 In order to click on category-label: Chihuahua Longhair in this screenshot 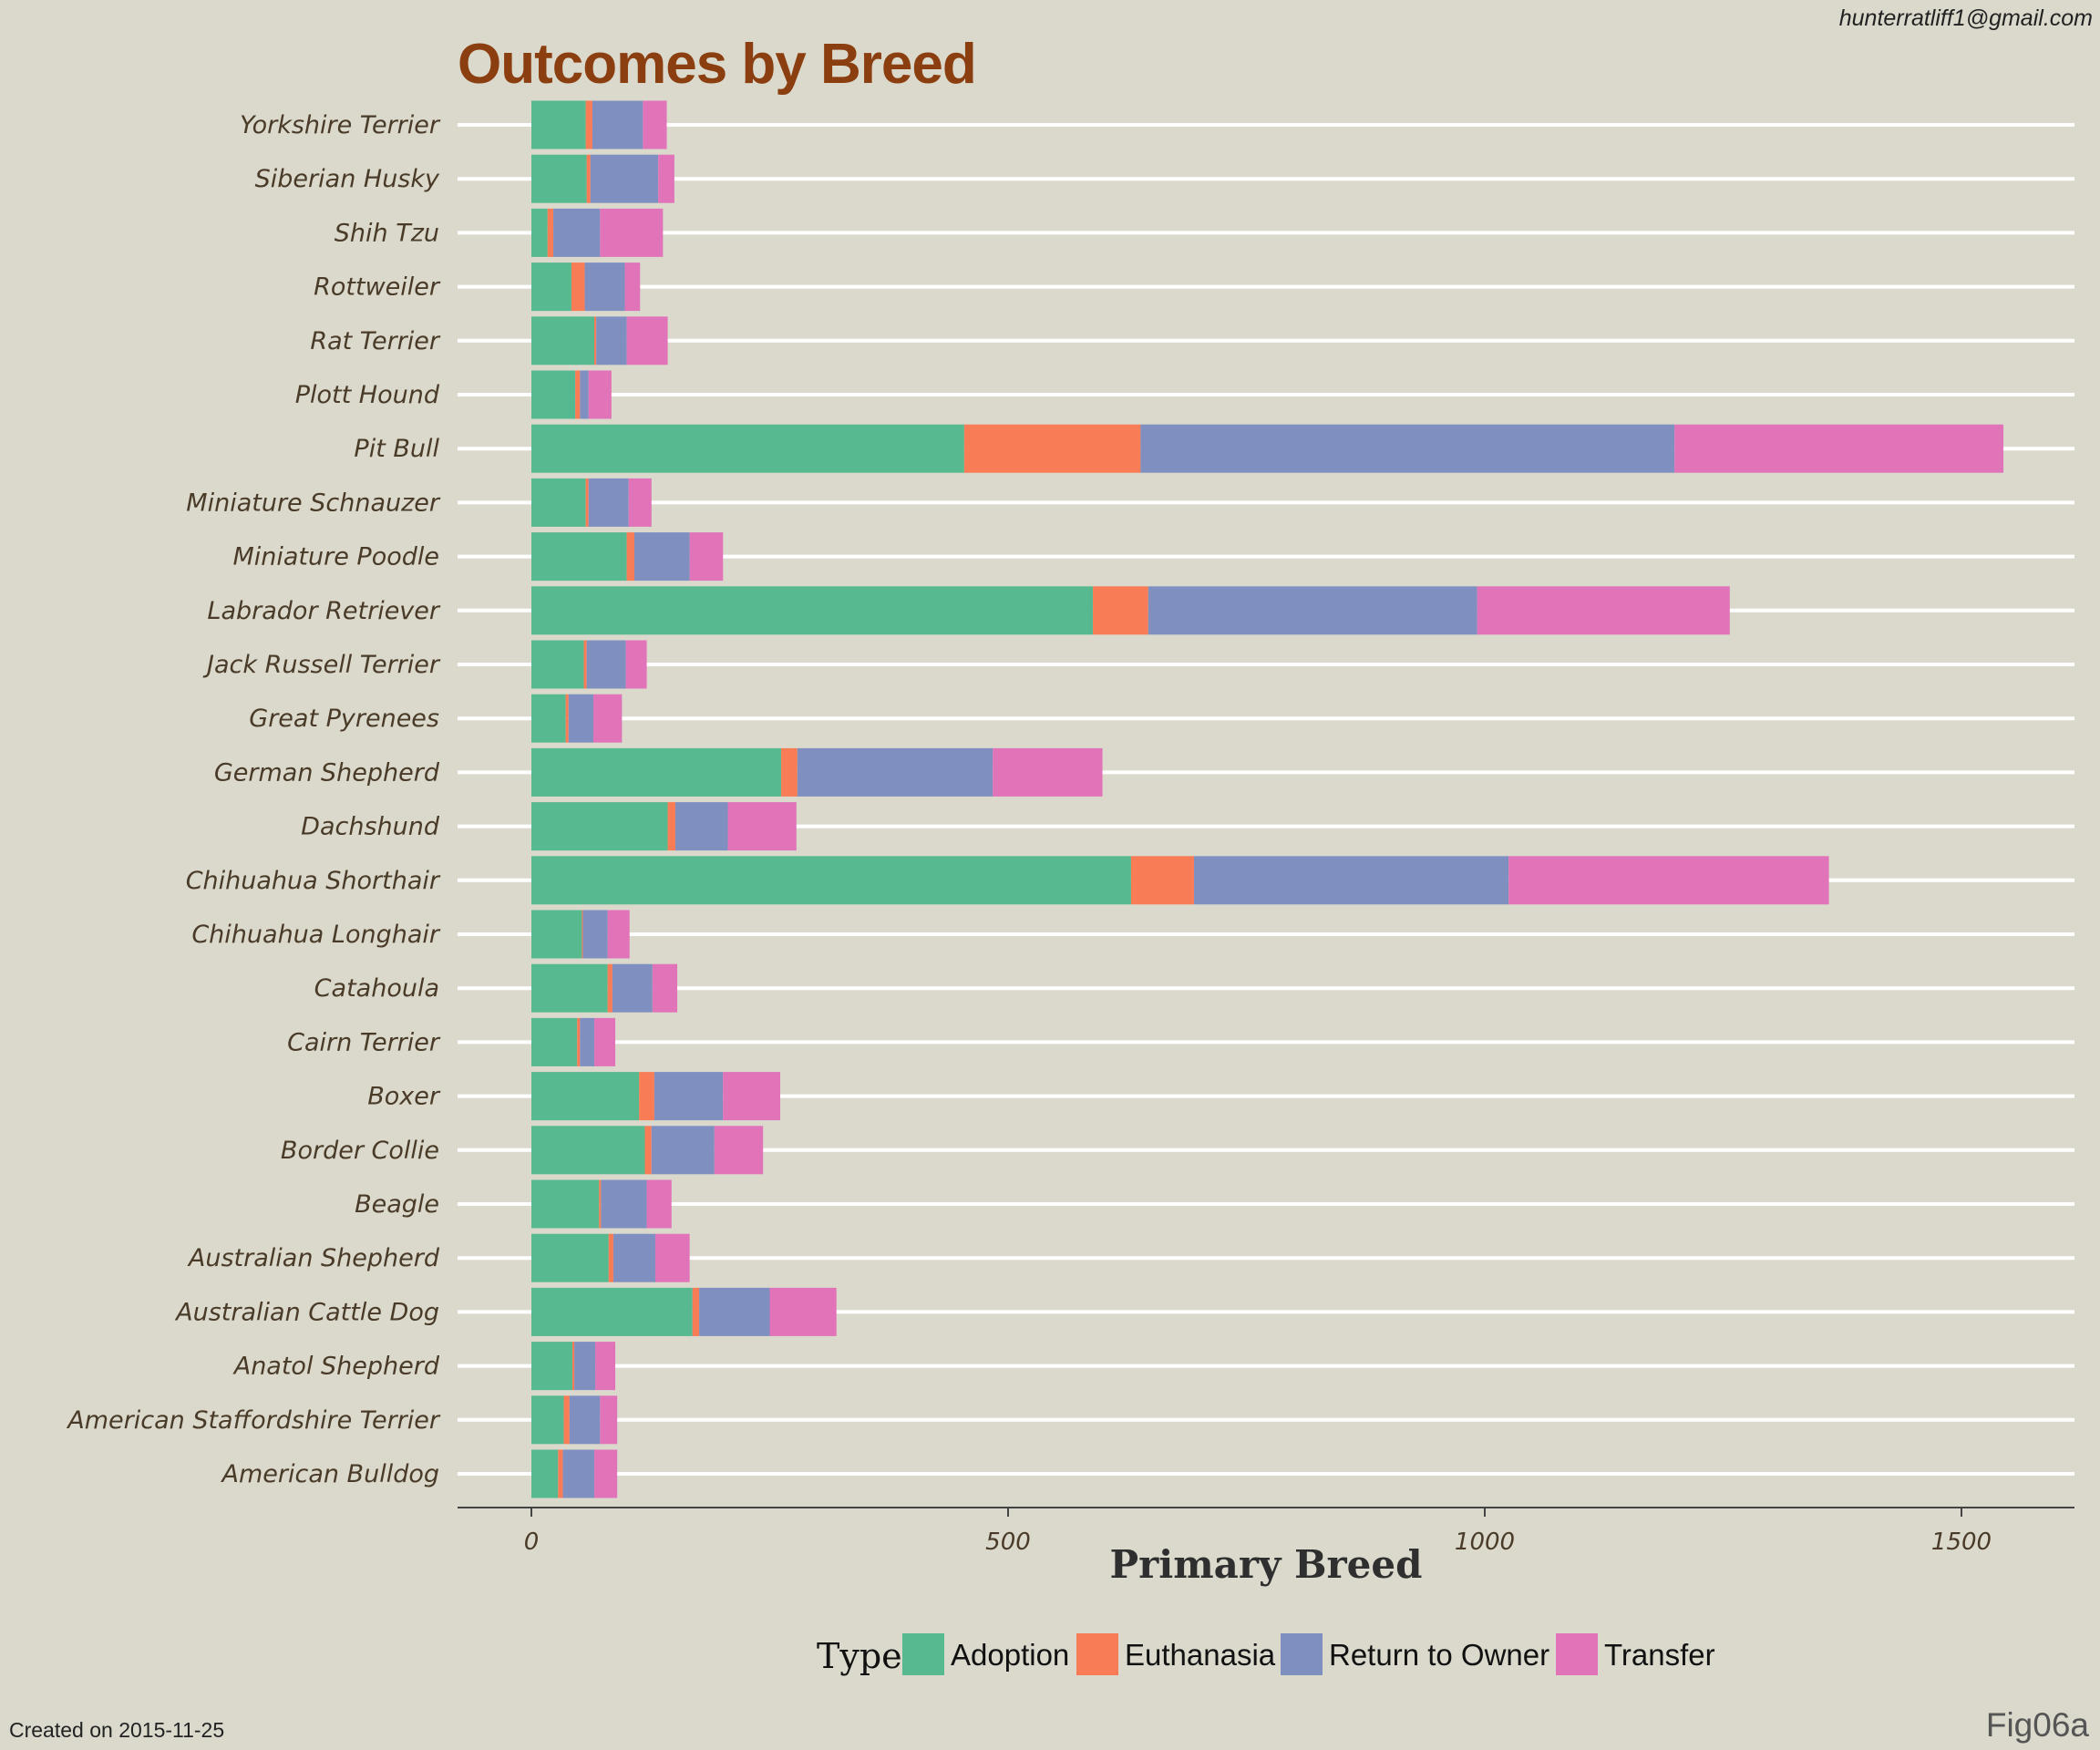, I will do `click(316, 935)`.